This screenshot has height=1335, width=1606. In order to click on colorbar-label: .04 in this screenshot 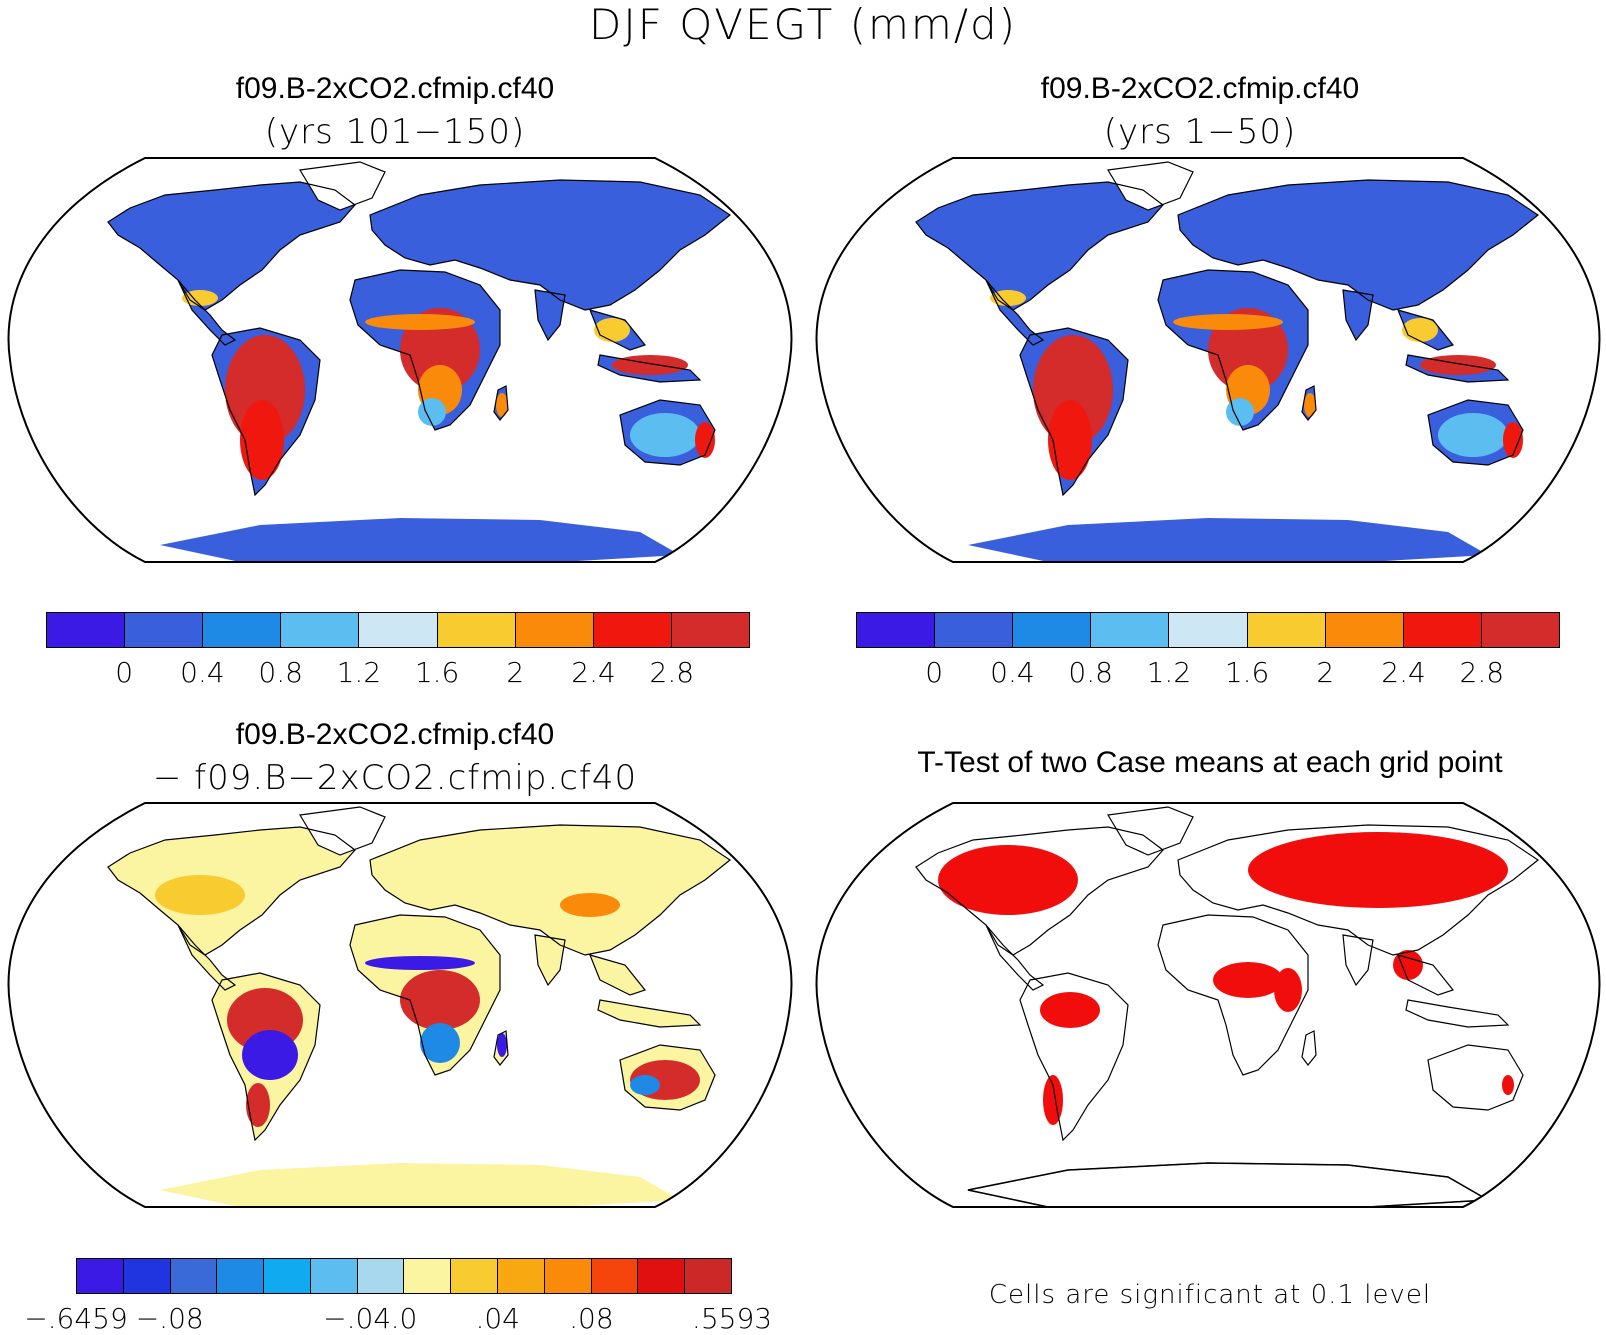, I will do `click(497, 1318)`.